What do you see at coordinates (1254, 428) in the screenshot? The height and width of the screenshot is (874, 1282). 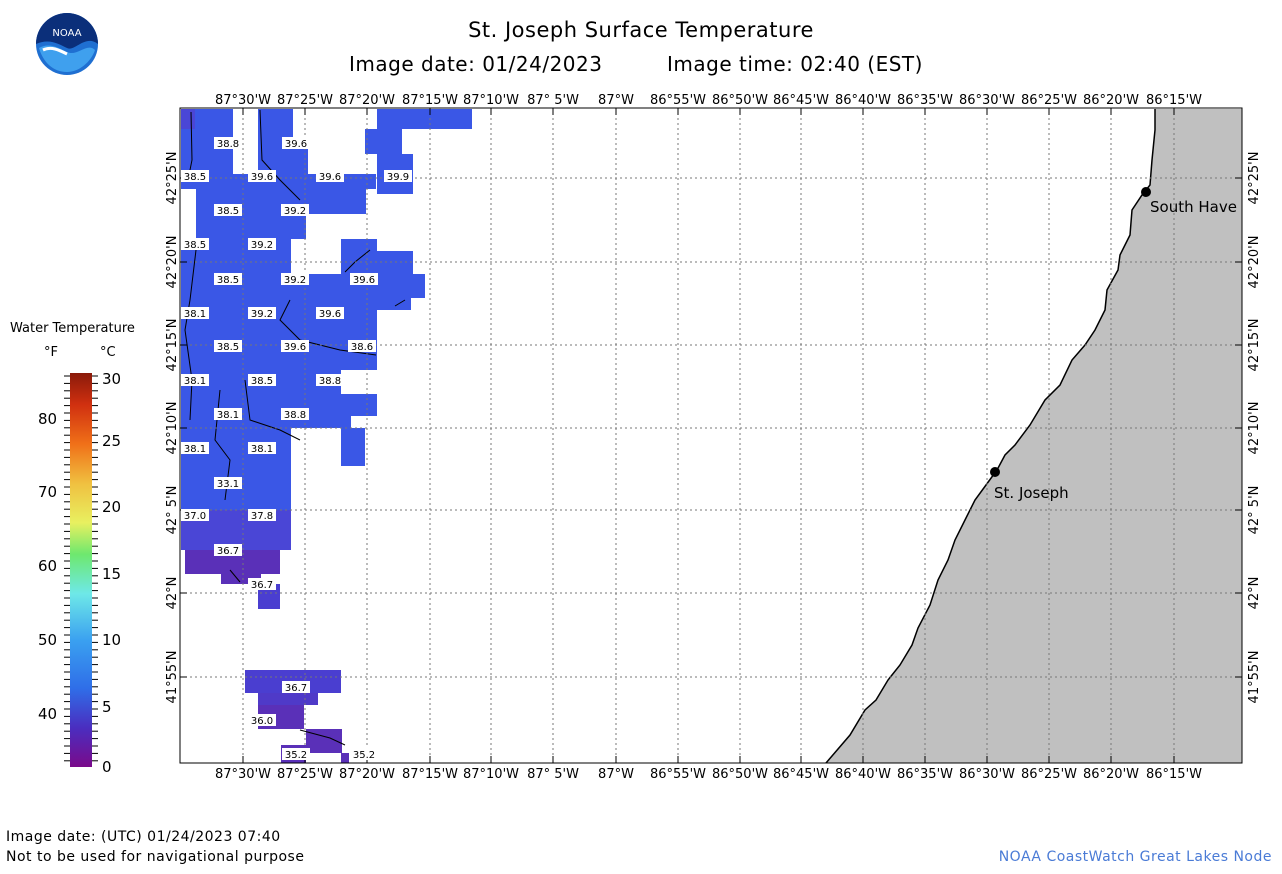 I see `lat-label-right: 42°10'N` at bounding box center [1254, 428].